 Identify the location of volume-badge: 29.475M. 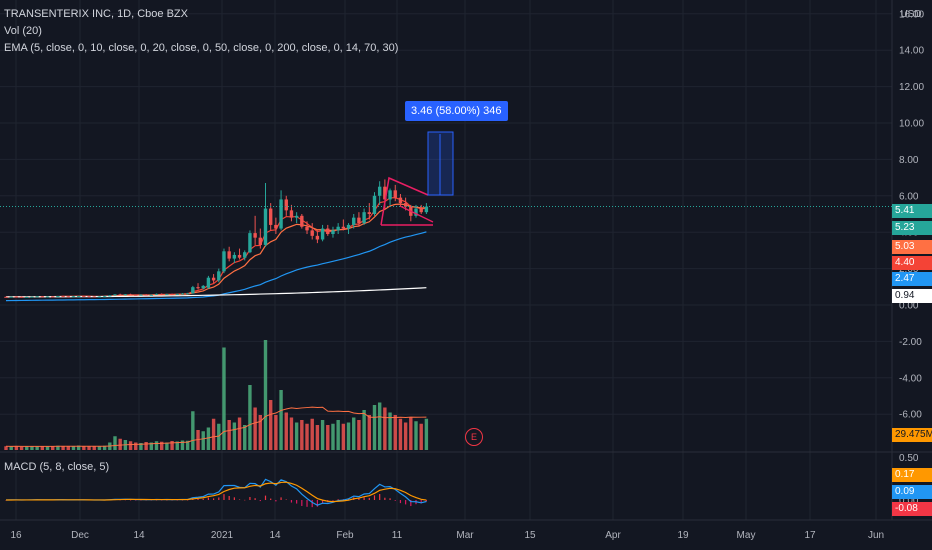
(912, 435).